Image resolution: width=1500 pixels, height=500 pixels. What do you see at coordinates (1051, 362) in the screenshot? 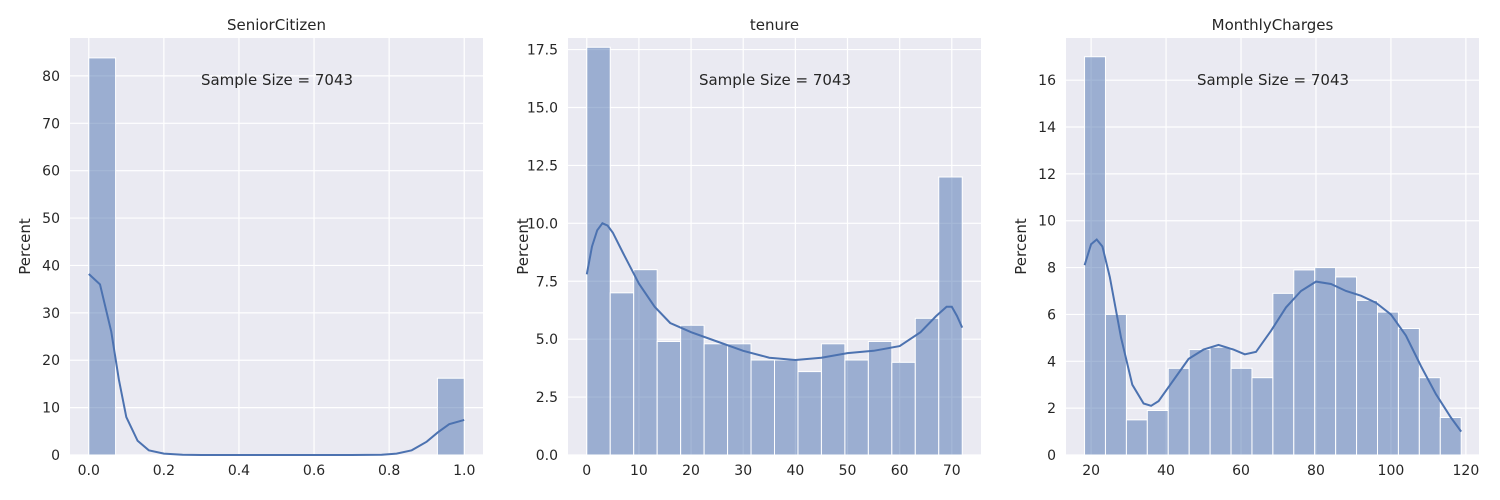
I see `y-tick-label: 4` at bounding box center [1051, 362].